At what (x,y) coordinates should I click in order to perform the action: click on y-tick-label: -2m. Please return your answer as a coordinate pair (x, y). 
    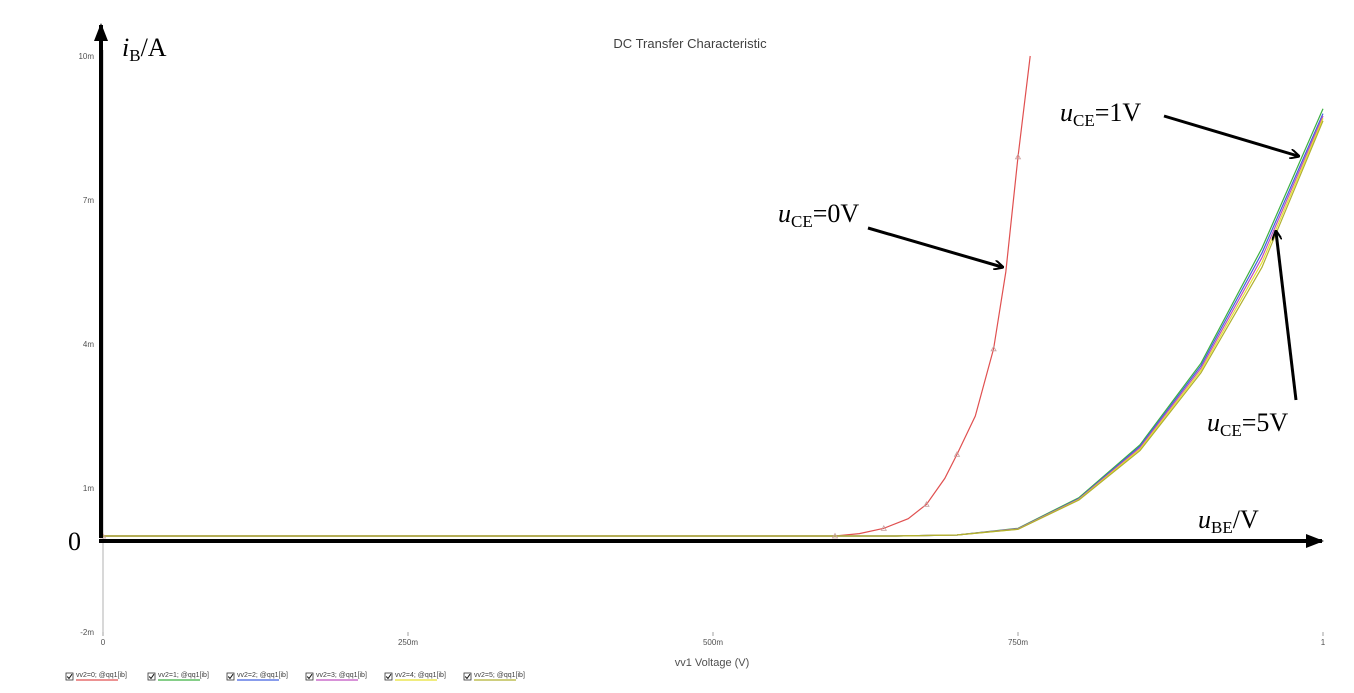
    Looking at the image, I should click on (87, 632).